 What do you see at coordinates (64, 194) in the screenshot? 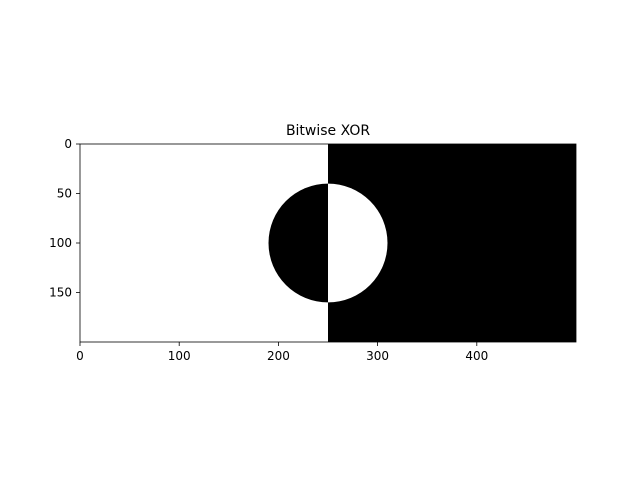
I see `y-tick-label: 50` at bounding box center [64, 194].